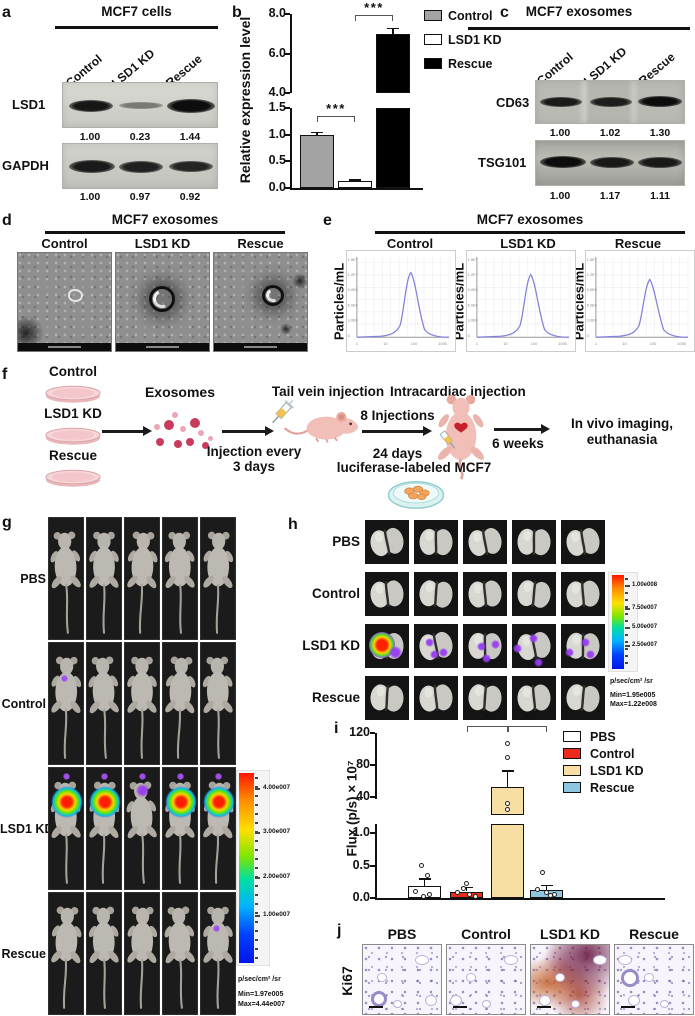 This screenshot has height=1016, width=695. What do you see at coordinates (363, 796) in the screenshot?
I see `i-tick-label: 40` at bounding box center [363, 796].